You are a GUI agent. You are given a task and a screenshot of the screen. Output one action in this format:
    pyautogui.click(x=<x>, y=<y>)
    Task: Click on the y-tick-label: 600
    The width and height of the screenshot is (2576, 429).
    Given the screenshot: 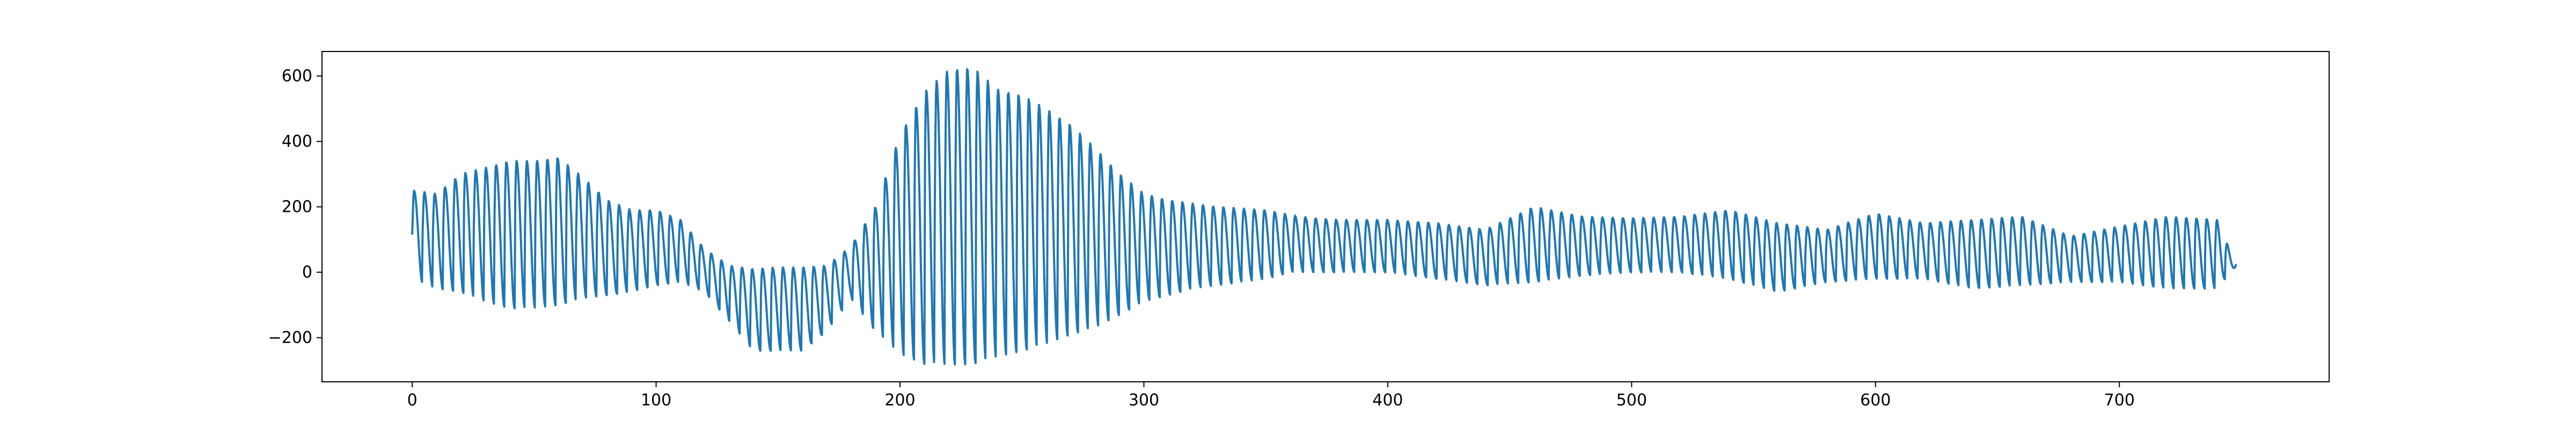 What is the action you would take?
    pyautogui.click(x=297, y=76)
    